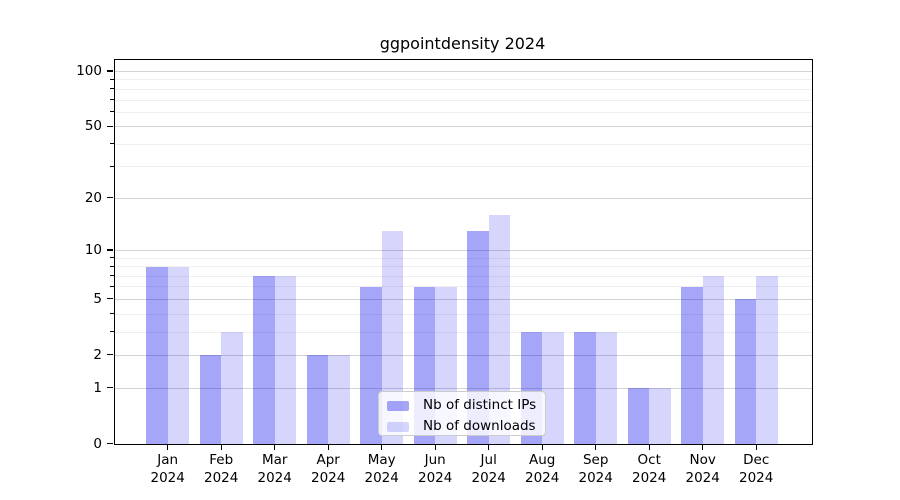 Image resolution: width=900 pixels, height=500 pixels. Describe the element at coordinates (328, 447) in the screenshot. I see `x-axis-tick-apr` at that location.